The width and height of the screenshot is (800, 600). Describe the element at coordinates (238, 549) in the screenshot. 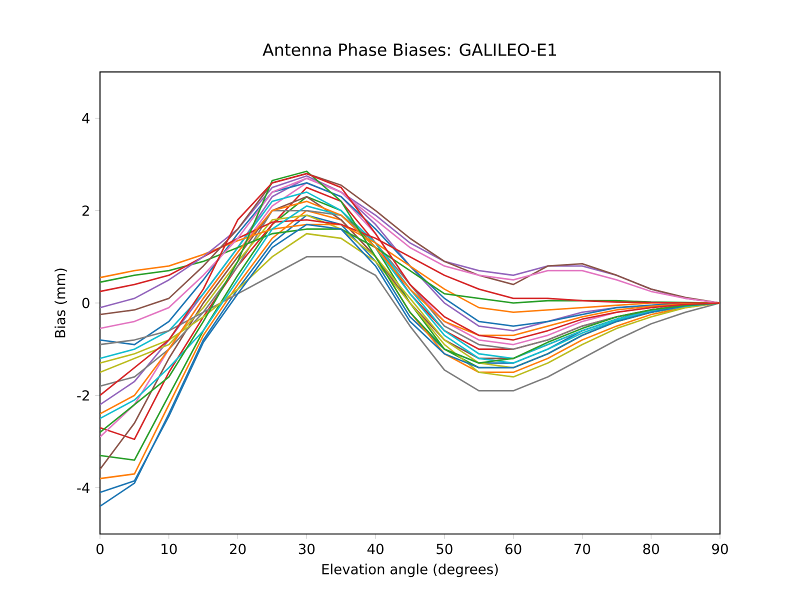

I see `x-tick-label: 20` at that location.